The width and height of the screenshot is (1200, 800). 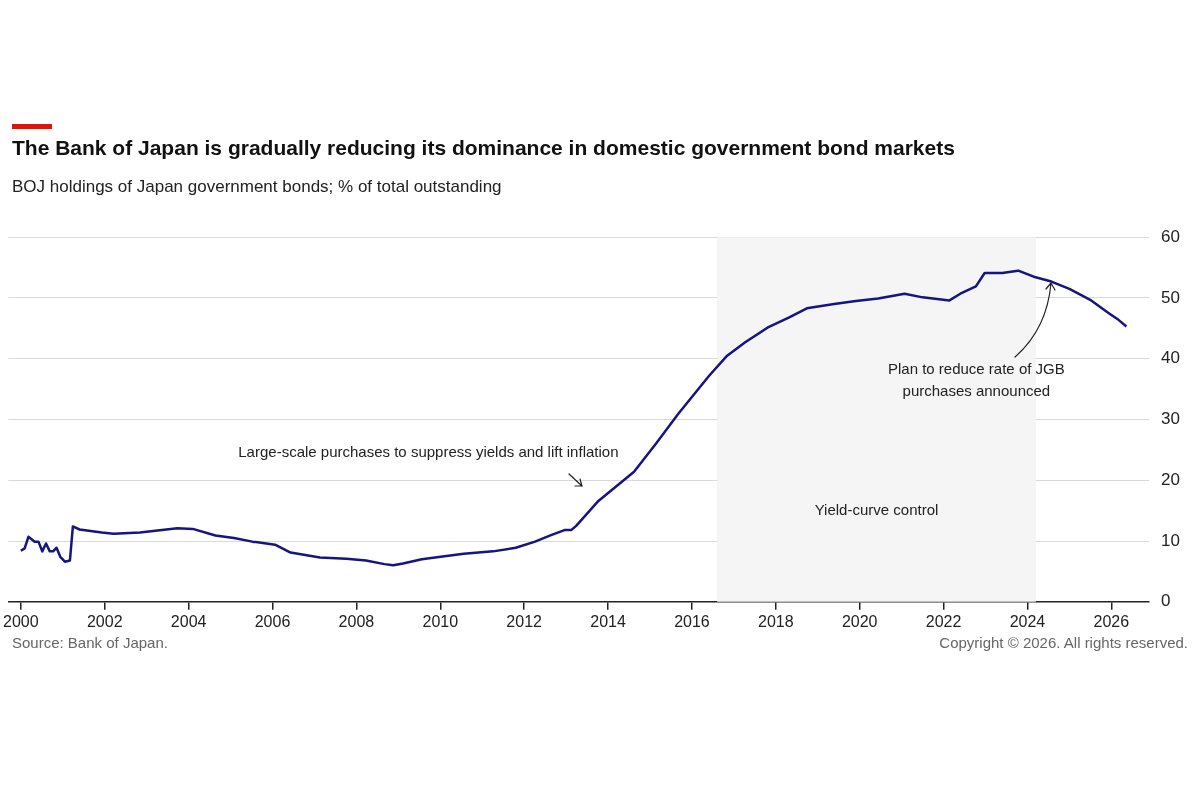 What do you see at coordinates (257, 187) in the screenshot?
I see `chart-subtitle: BOJ holdings of Japan government bonds; % of total outstanding` at bounding box center [257, 187].